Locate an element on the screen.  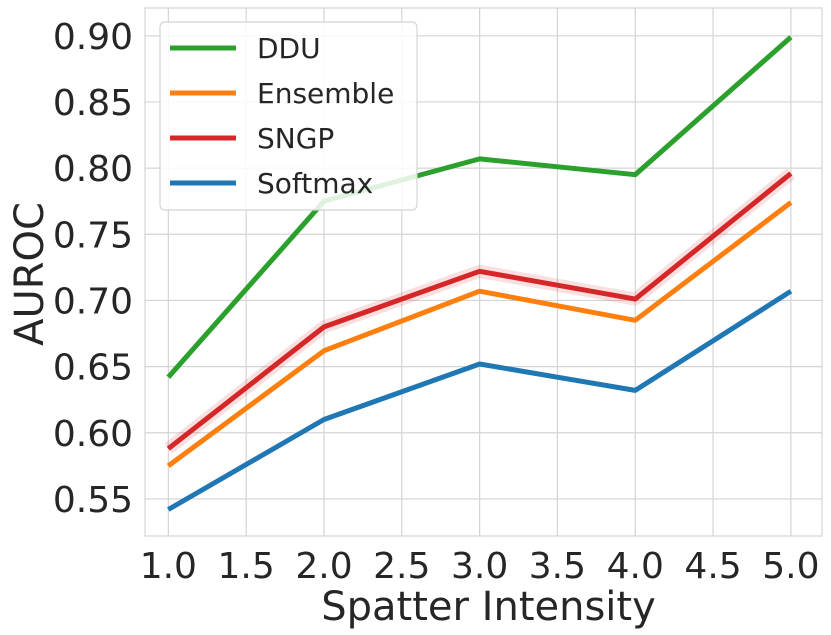
legend: DDU Ensemble SNGP Softmax is located at coordinates (288, 116).